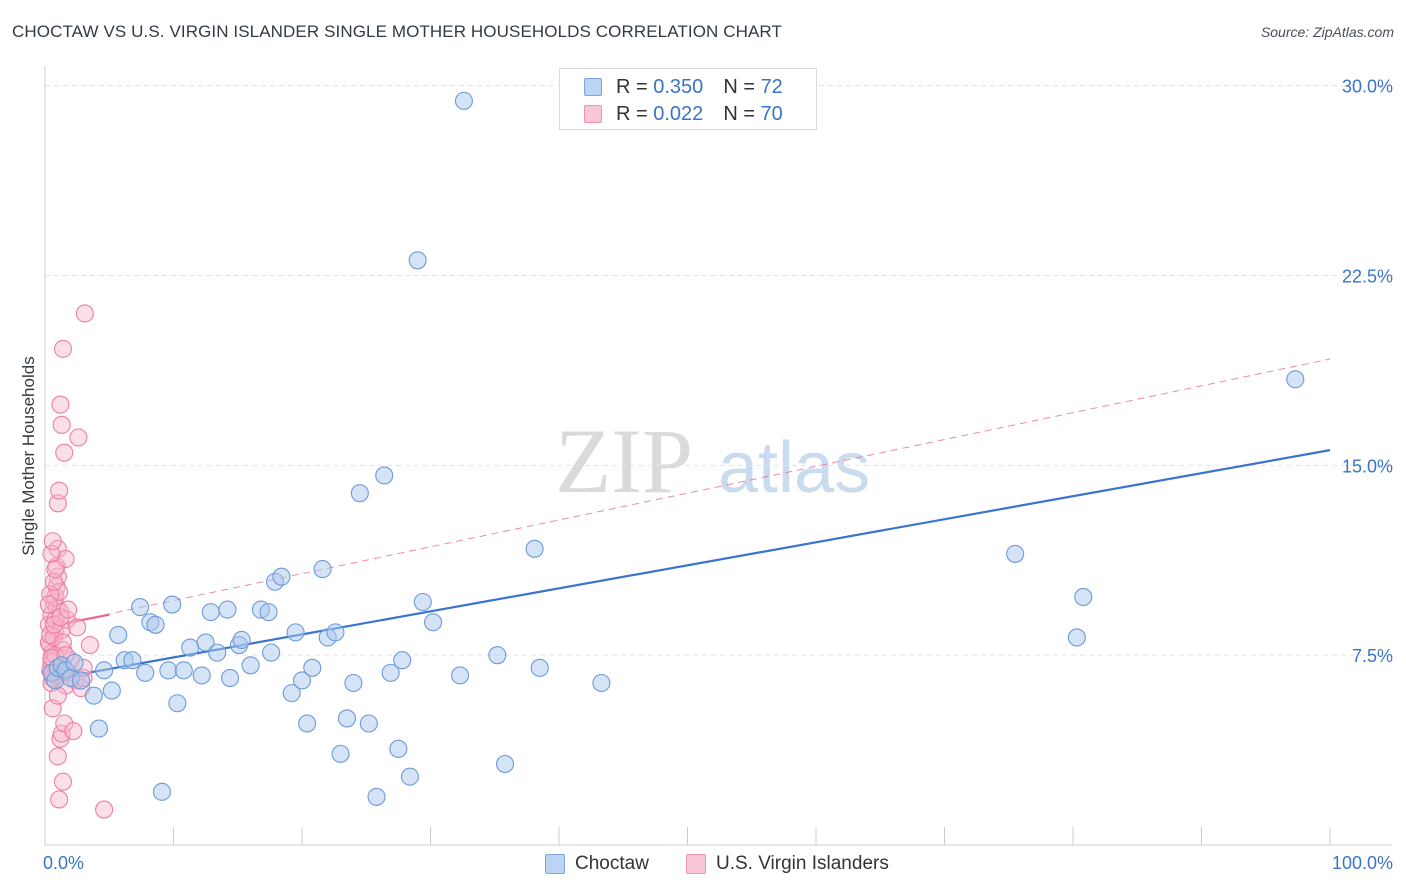  I want to click on choctaw-n-label: N =, so click(742, 86).